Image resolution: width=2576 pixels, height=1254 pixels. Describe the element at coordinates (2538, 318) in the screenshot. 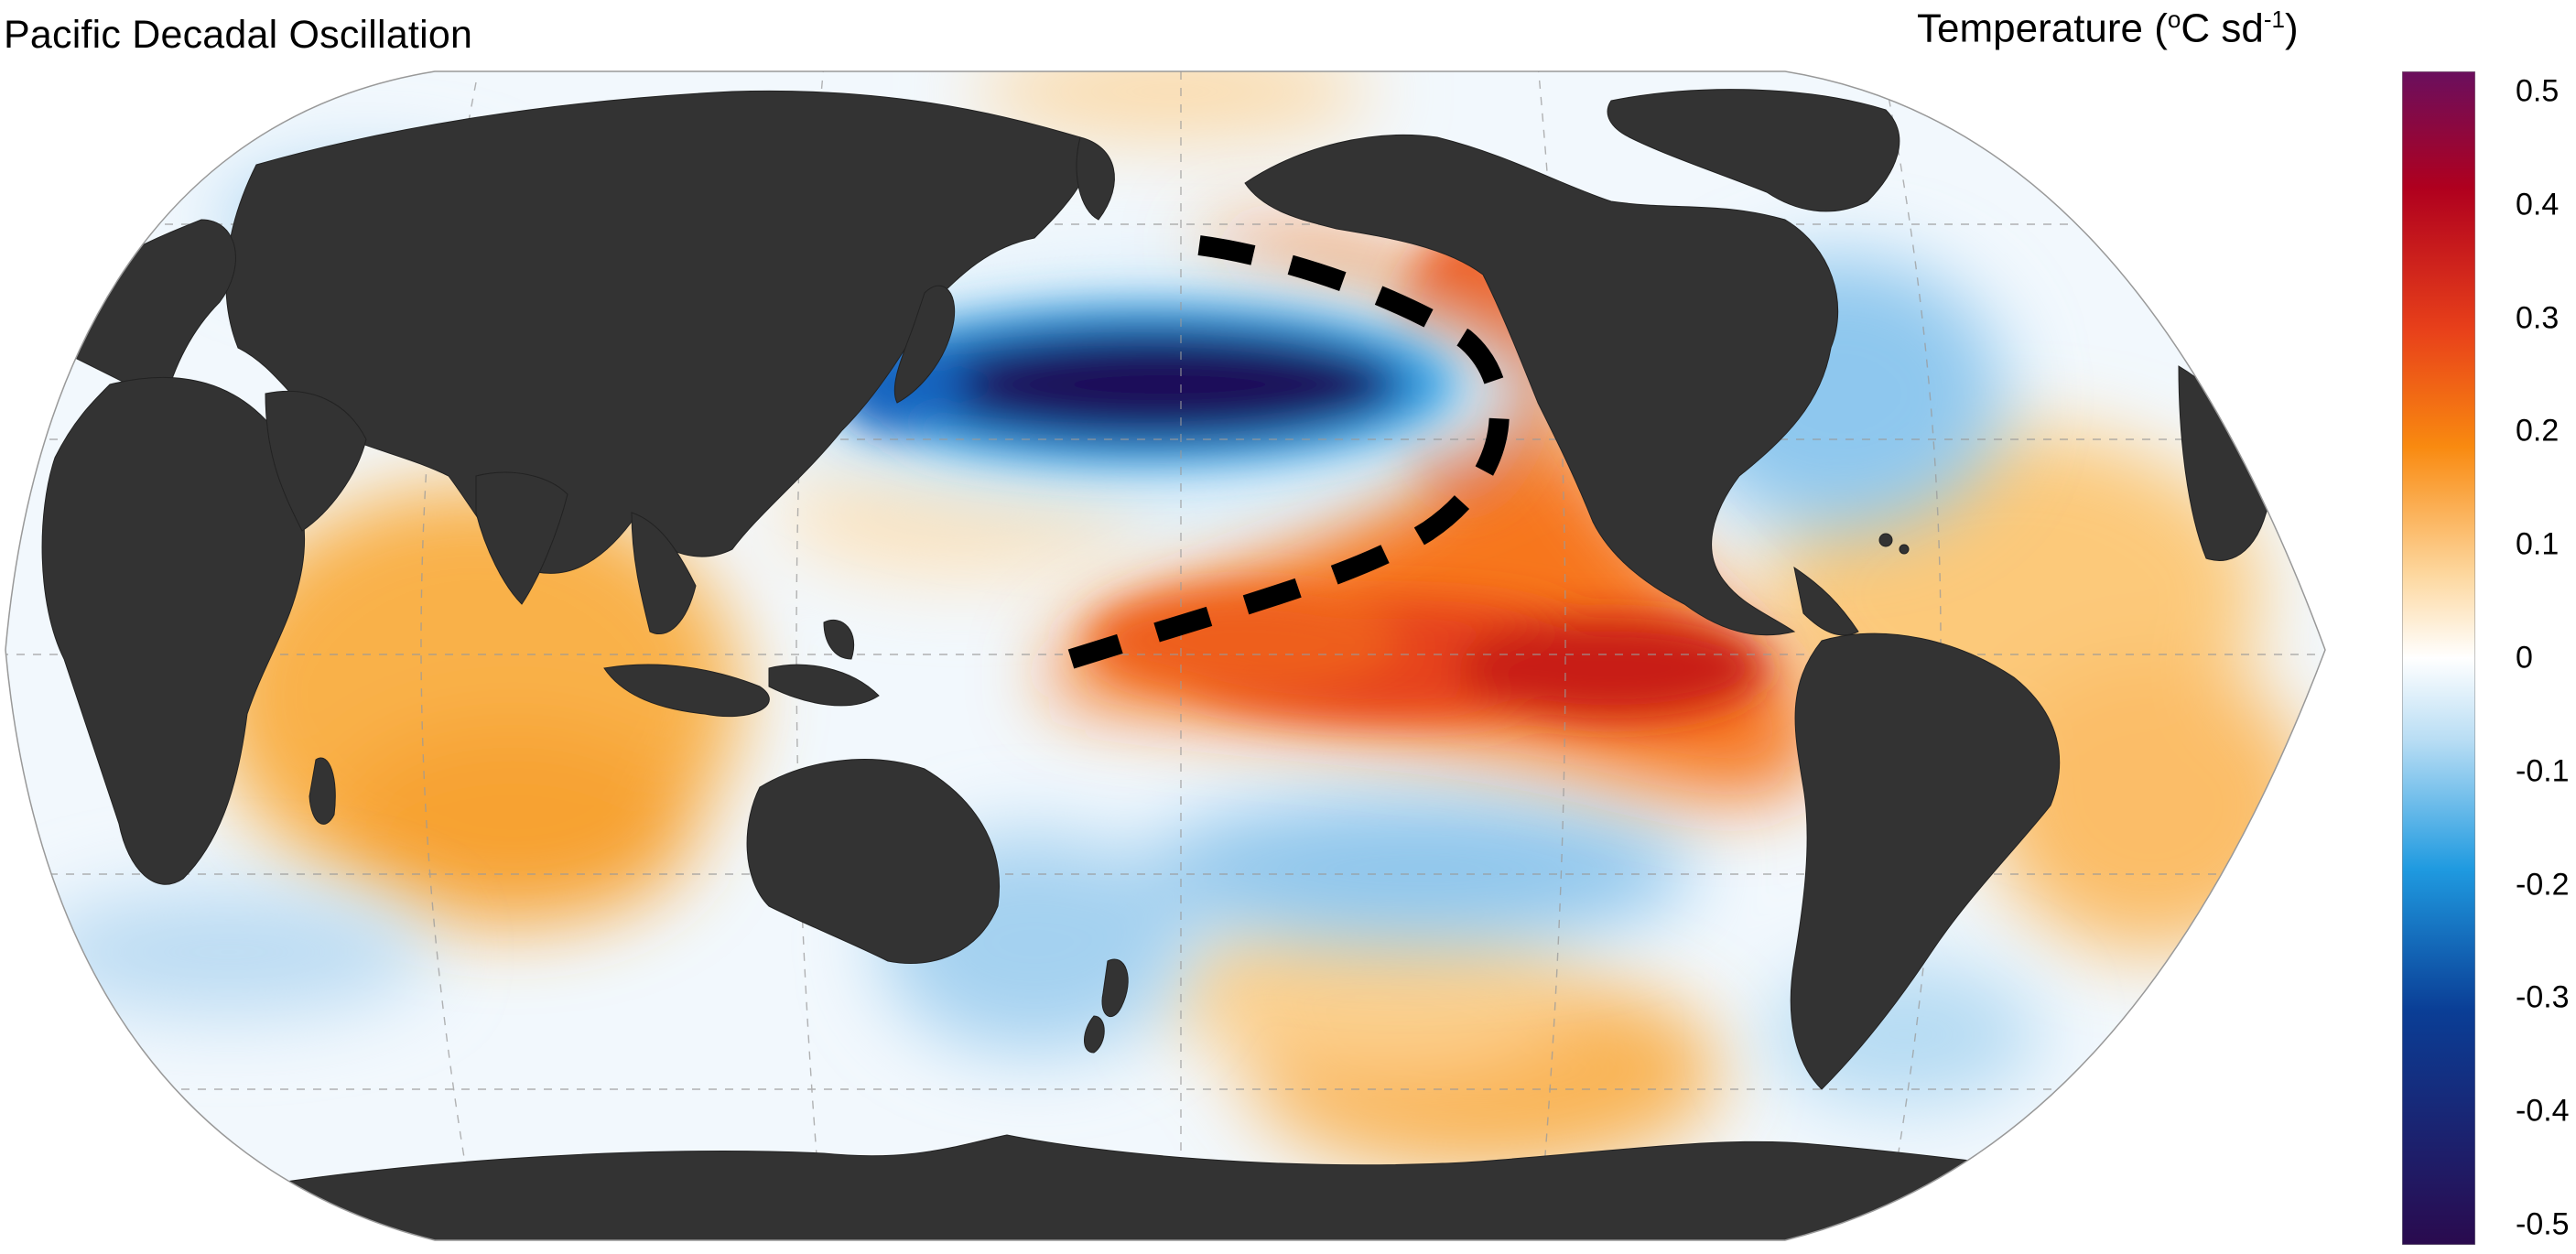

I see `colorbar-tick-label: 0.3` at that location.